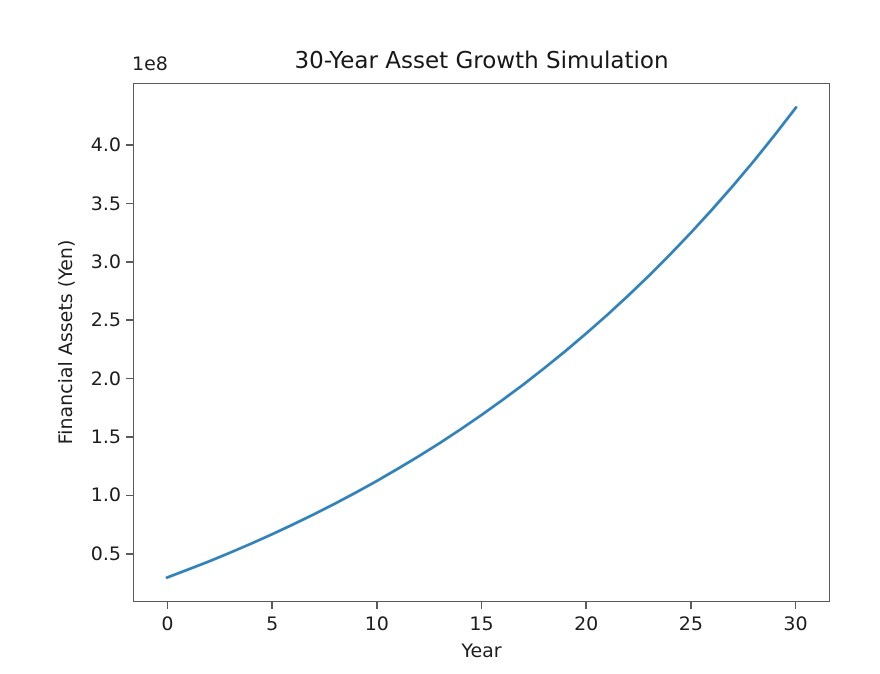  I want to click on x-axis-label: Year, so click(481, 651).